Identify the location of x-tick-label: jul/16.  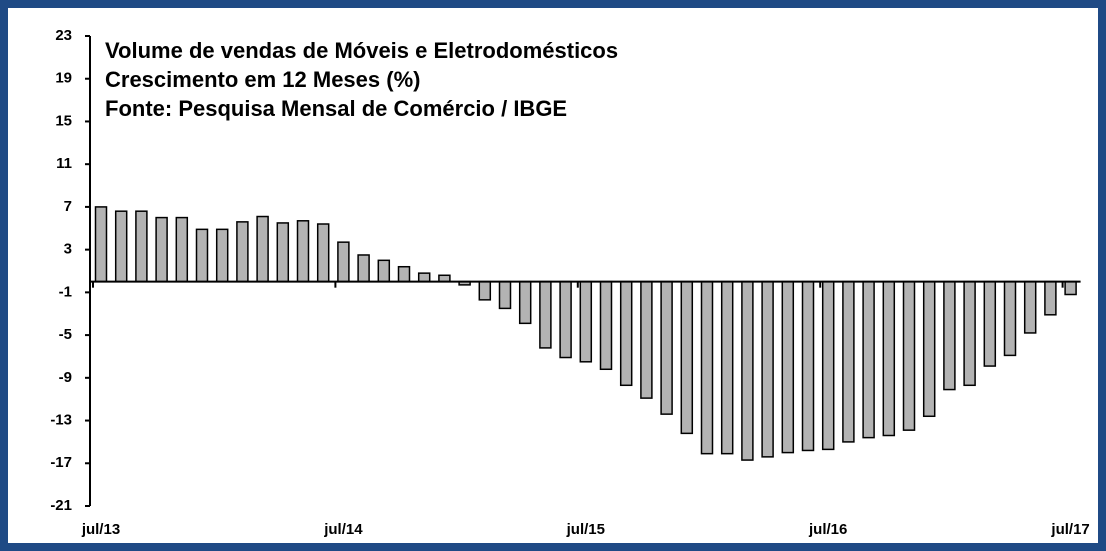
(827, 529).